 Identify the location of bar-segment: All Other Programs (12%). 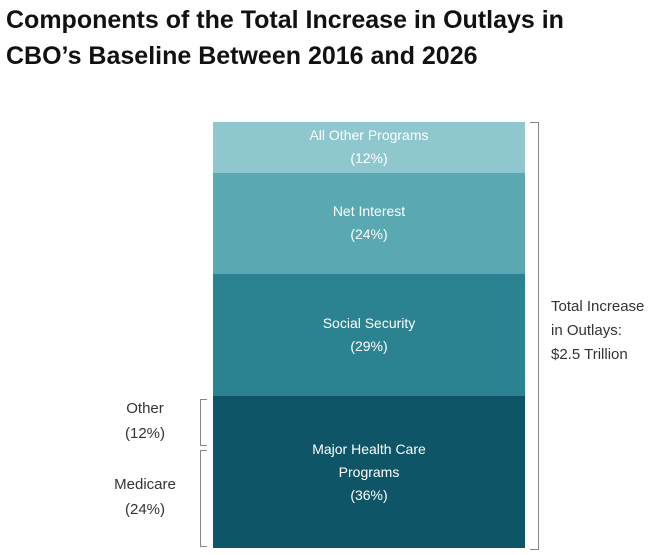
(369, 147).